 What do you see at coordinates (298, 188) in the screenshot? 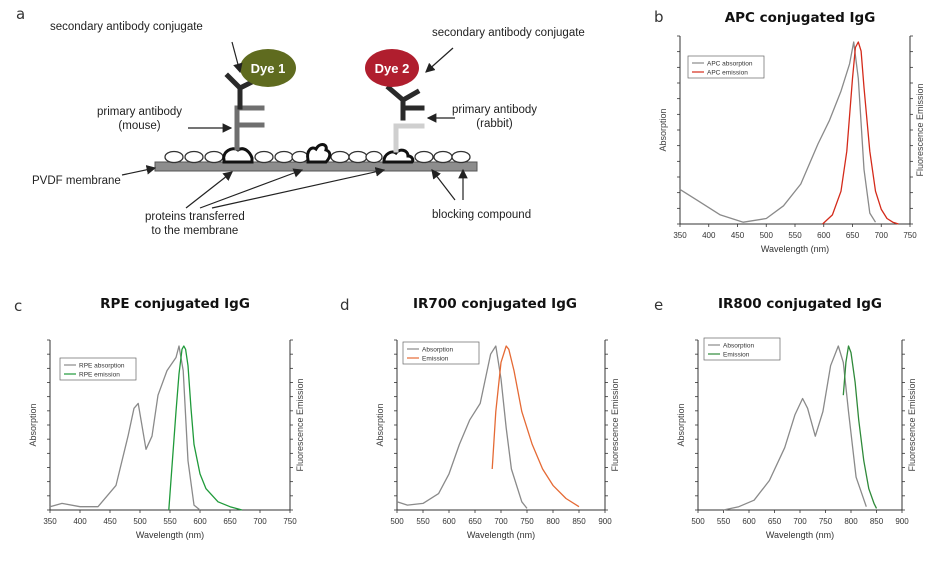
I see `arrow-protein-right` at bounding box center [298, 188].